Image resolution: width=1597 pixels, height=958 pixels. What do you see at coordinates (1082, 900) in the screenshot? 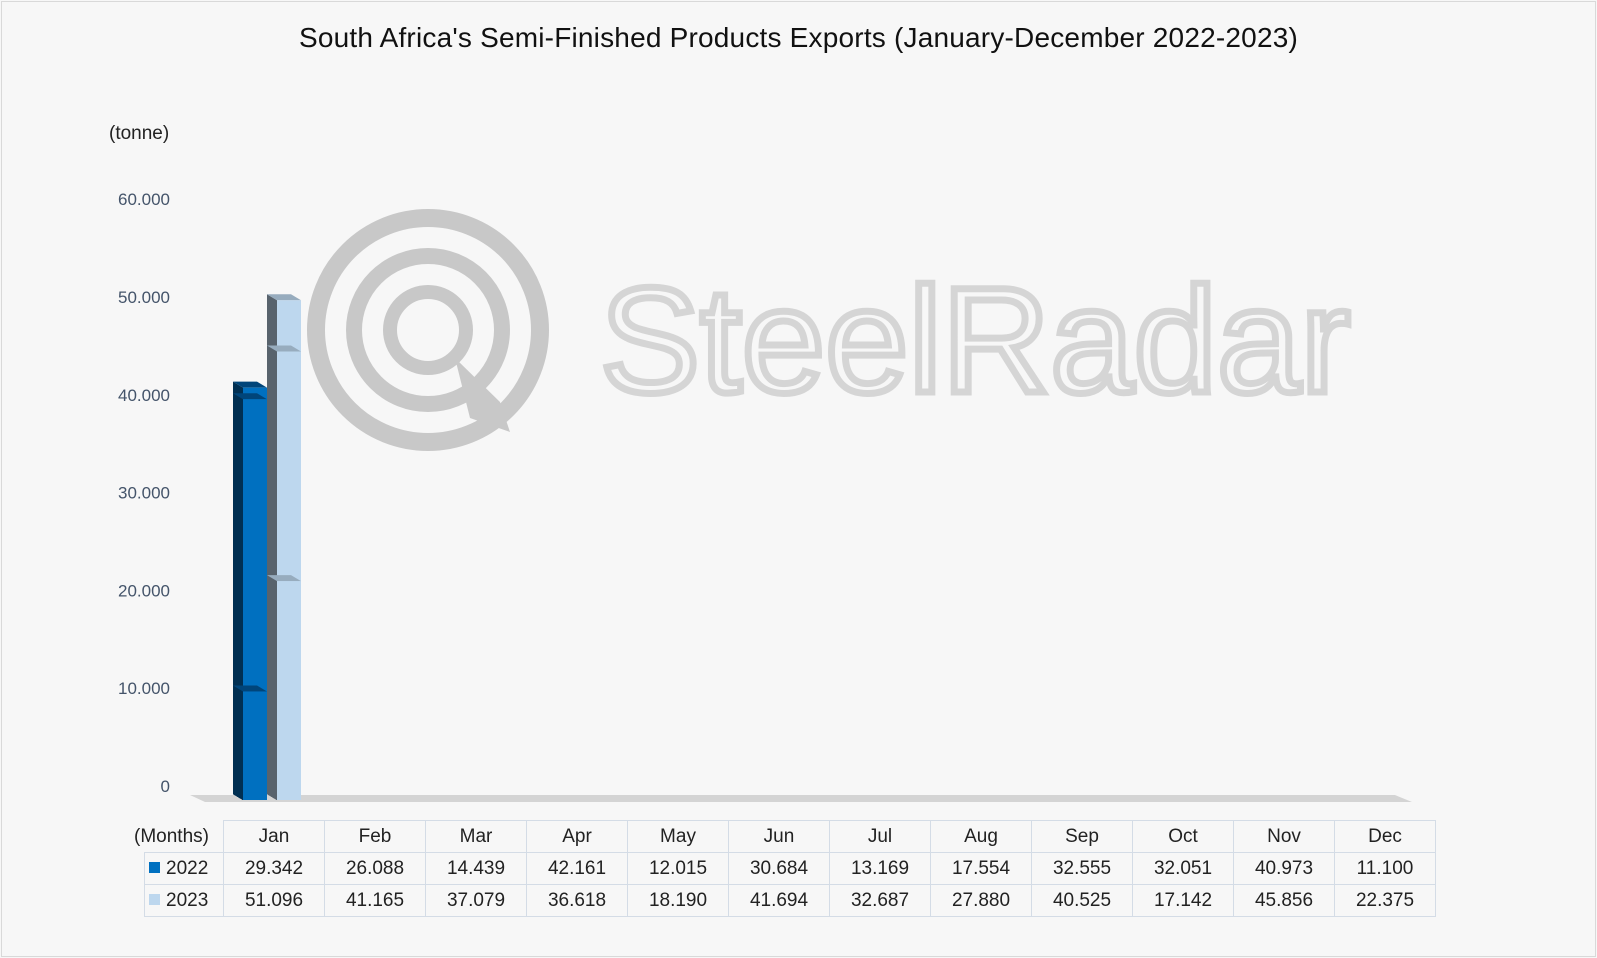
I see `data-label: 40.525` at bounding box center [1082, 900].